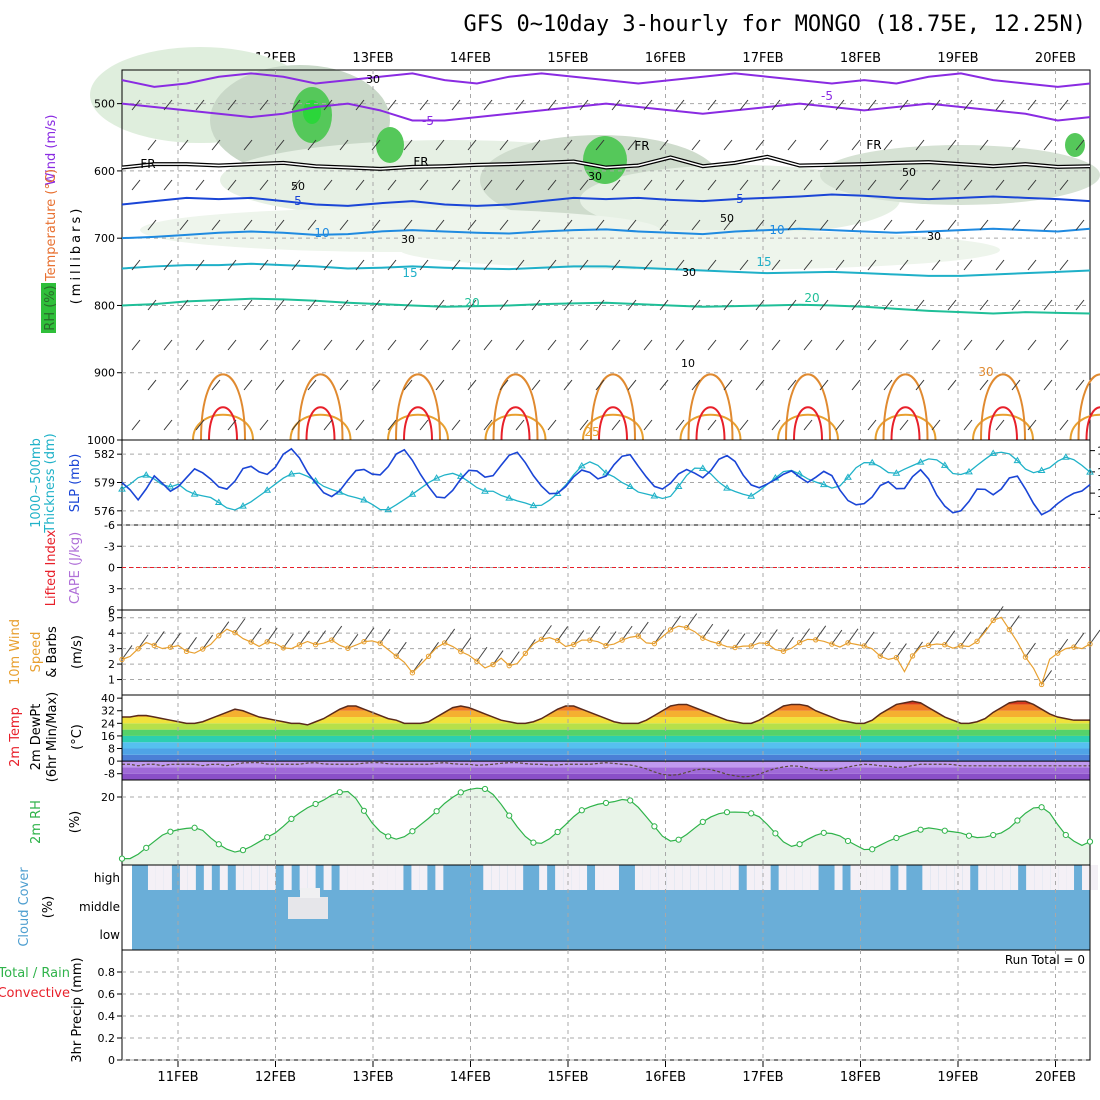 The image size is (1100, 1100). What do you see at coordinates (51, 225) in the screenshot?
I see `label-temperature: Temperature (°C)` at bounding box center [51, 225].